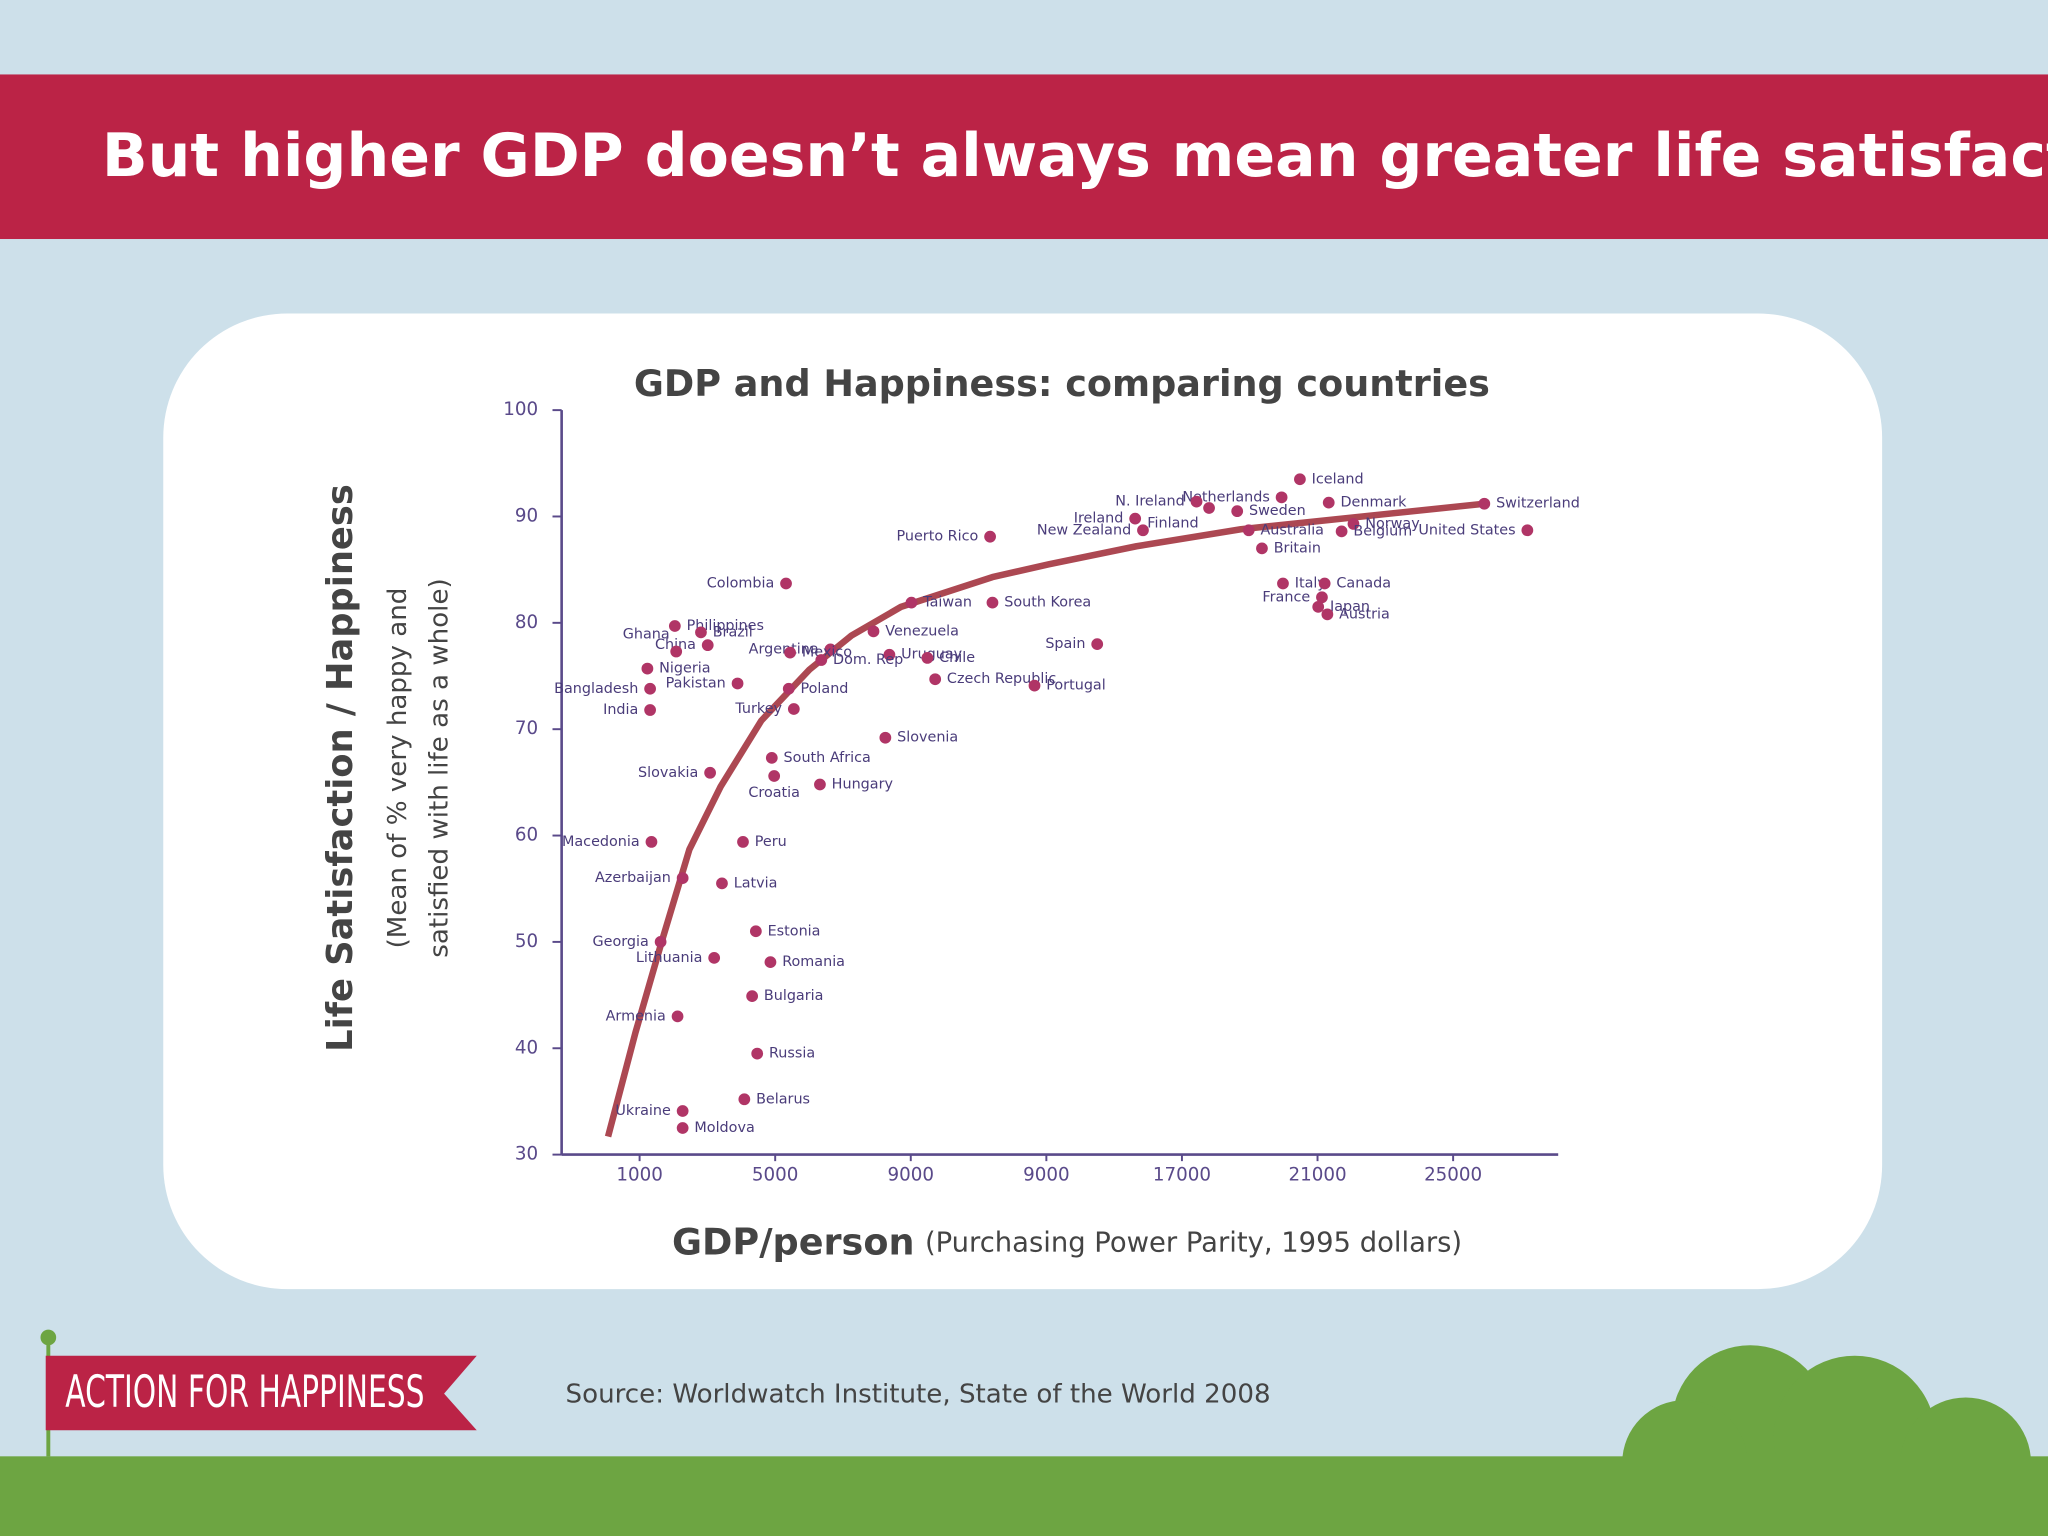  What do you see at coordinates (601, 842) in the screenshot?
I see `point-label: Macedonia` at bounding box center [601, 842].